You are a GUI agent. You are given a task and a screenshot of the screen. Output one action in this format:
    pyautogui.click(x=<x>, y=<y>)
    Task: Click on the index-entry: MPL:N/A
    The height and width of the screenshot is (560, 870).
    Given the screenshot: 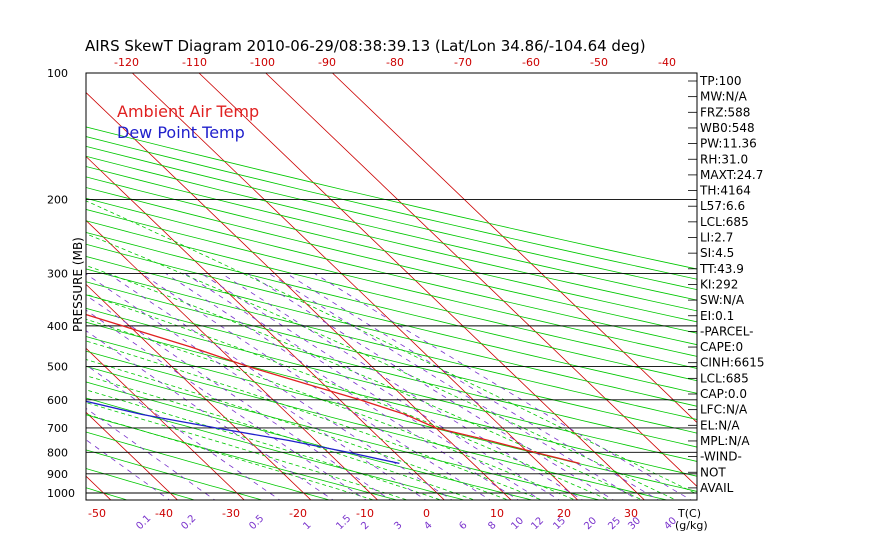 What is the action you would take?
    pyautogui.click(x=725, y=441)
    